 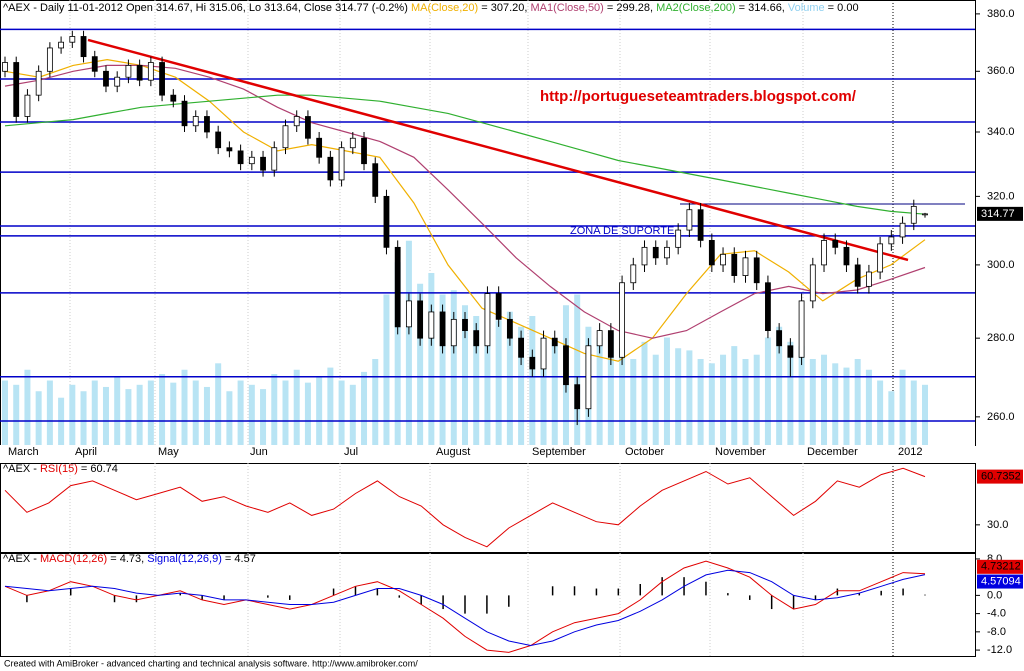 What do you see at coordinates (1001, 196) in the screenshot?
I see `y-tick-label: 320.0` at bounding box center [1001, 196].